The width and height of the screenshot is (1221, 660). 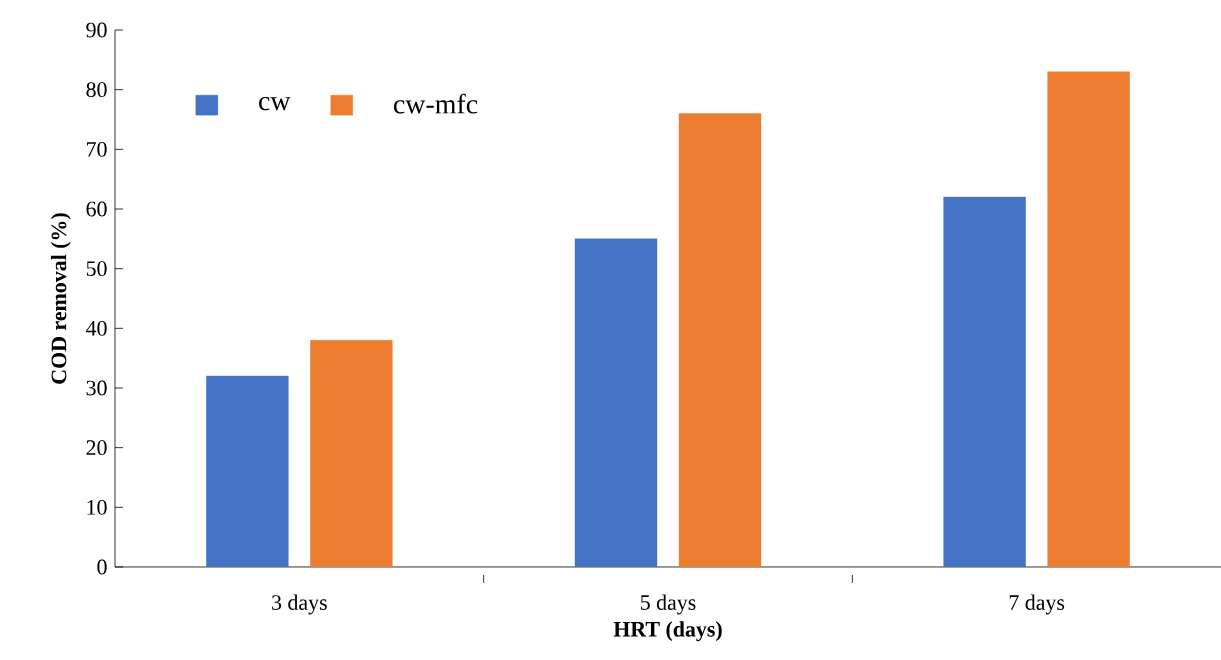 I want to click on y-tick-label: 10, so click(x=97, y=507).